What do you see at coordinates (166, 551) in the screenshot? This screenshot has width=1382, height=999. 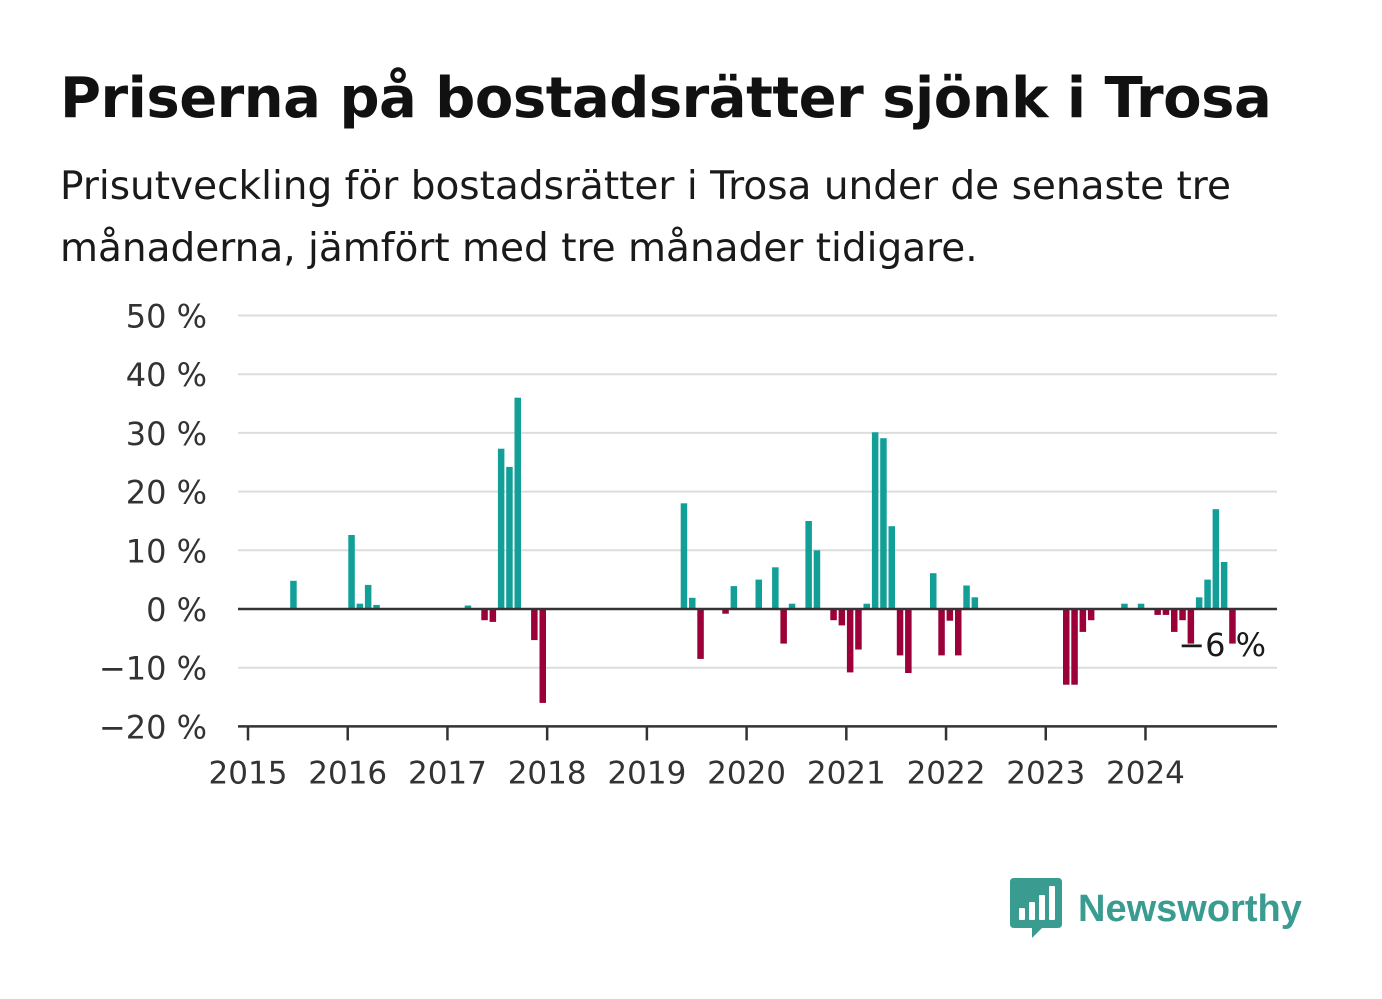 I see `y-tick-label: 10 %` at bounding box center [166, 551].